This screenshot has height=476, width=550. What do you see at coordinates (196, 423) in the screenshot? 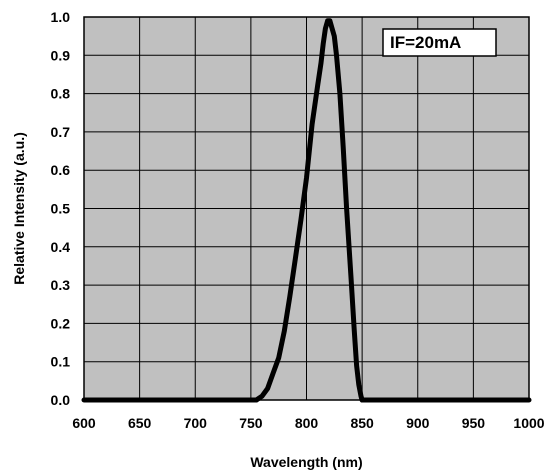
I see `x-tick-label: 700` at bounding box center [196, 423].